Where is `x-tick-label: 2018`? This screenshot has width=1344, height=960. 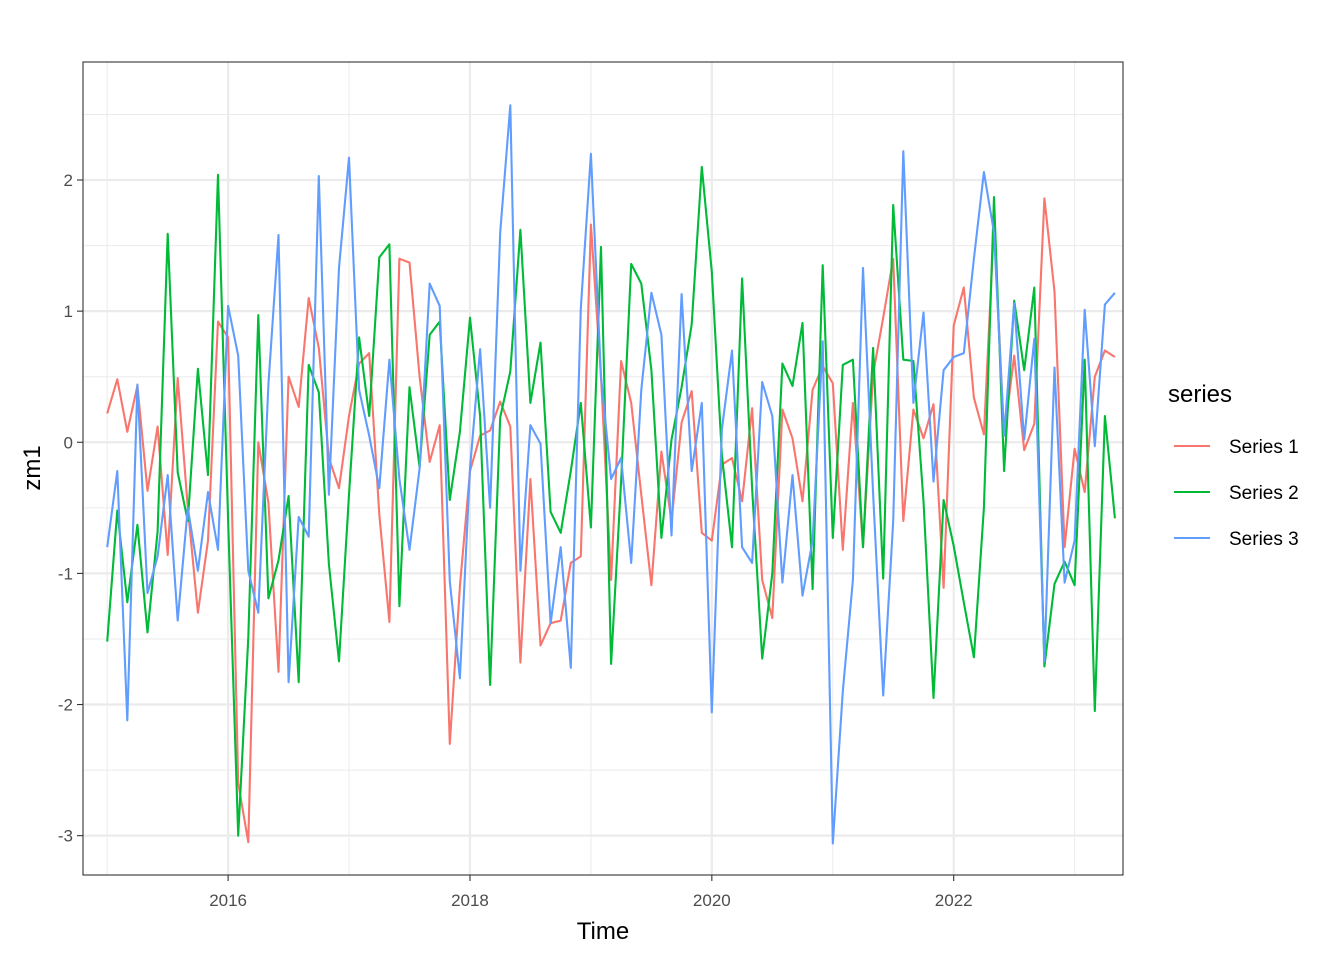
x-tick-label: 2018 is located at coordinates (470, 900).